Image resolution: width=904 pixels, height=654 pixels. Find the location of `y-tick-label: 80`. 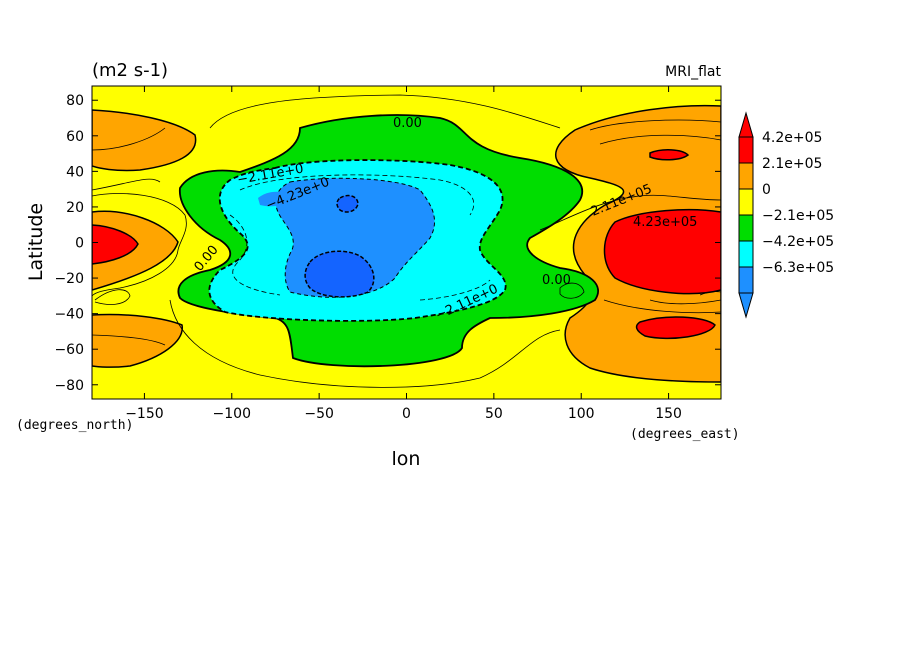

y-tick-label: 80 is located at coordinates (75, 101).